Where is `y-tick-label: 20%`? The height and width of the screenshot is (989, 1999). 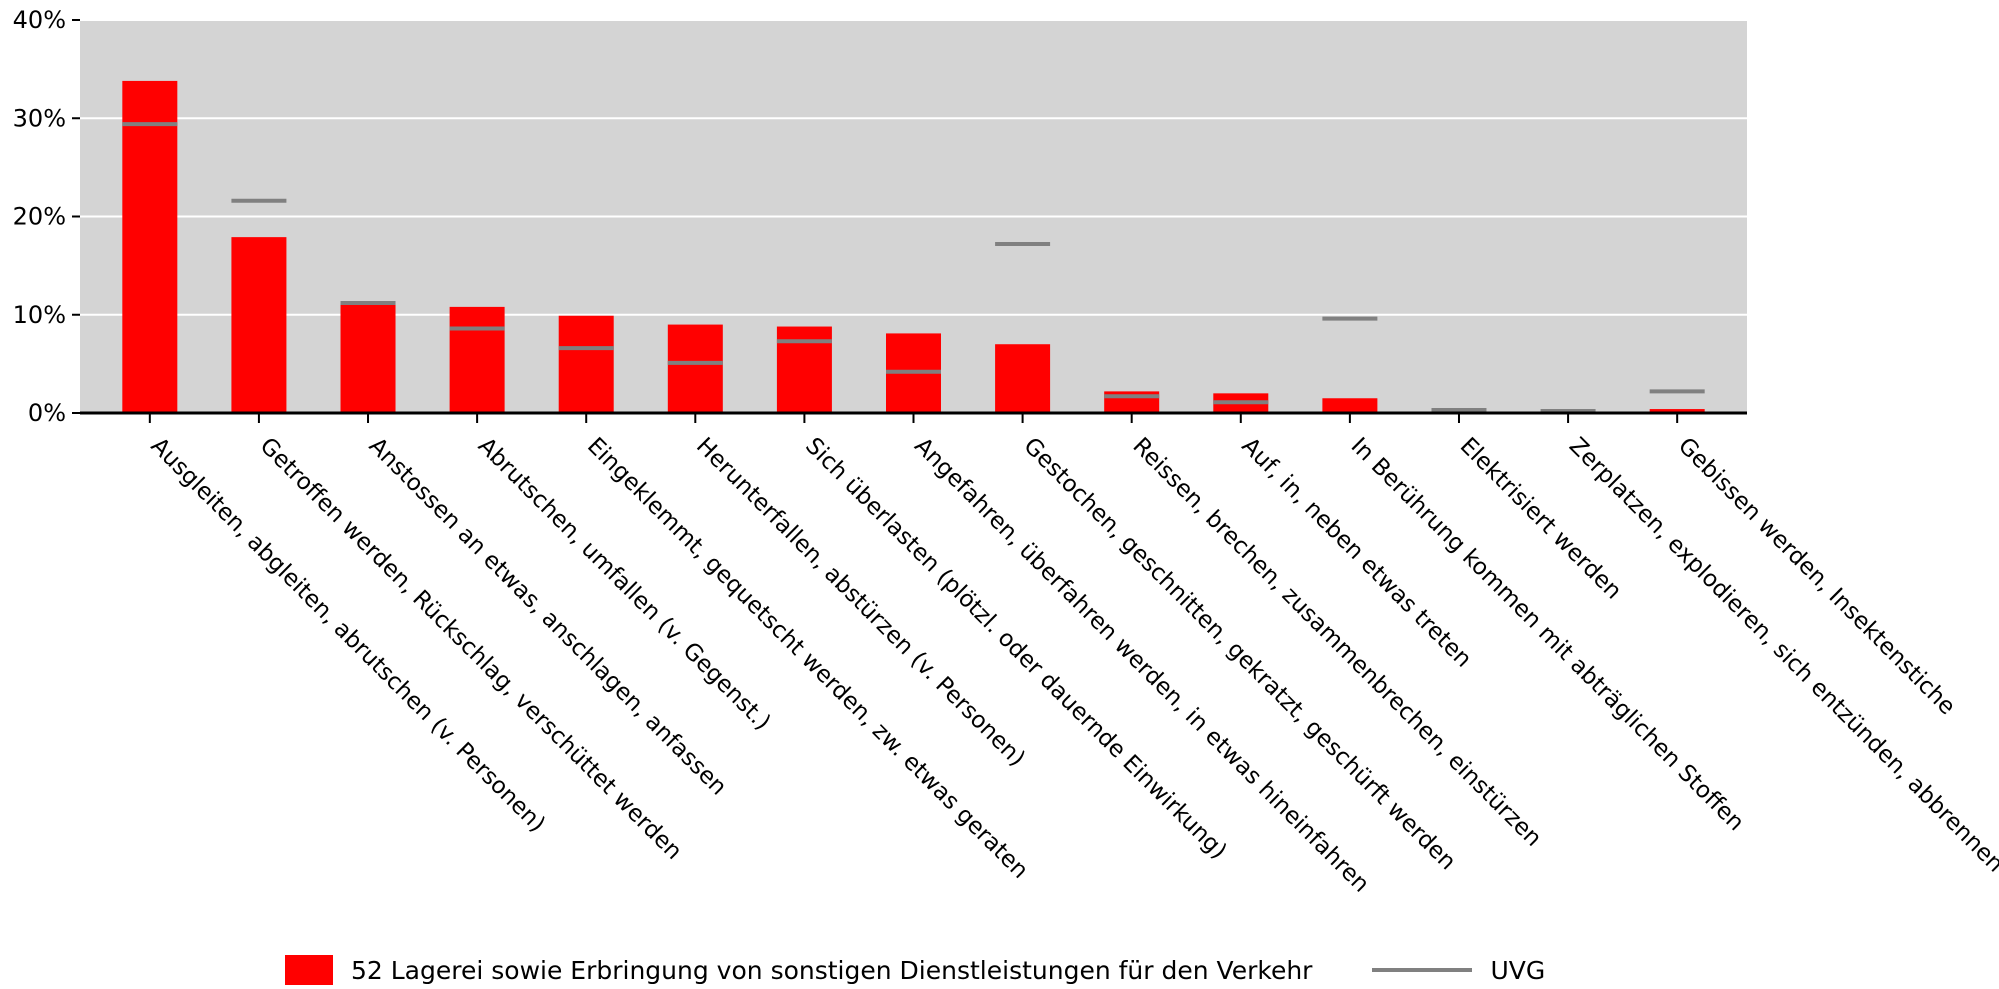
y-tick-label: 20% is located at coordinates (39, 217).